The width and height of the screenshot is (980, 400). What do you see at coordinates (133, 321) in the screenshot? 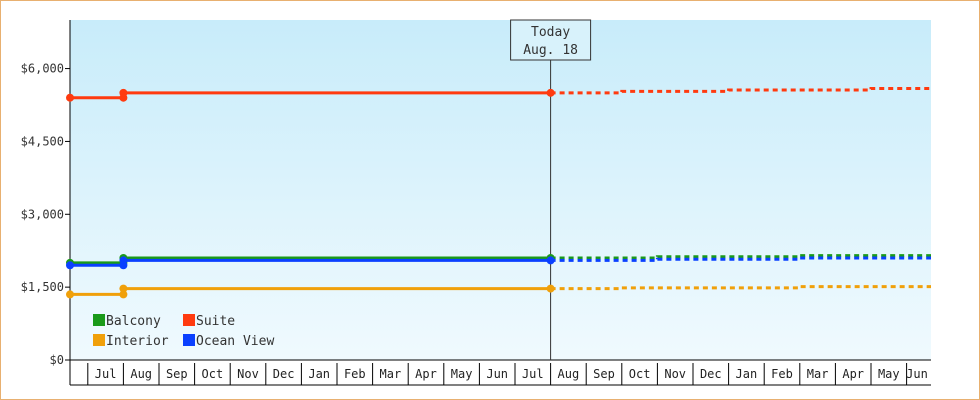
I see `legend-label-balcony: Balcony` at bounding box center [133, 321].